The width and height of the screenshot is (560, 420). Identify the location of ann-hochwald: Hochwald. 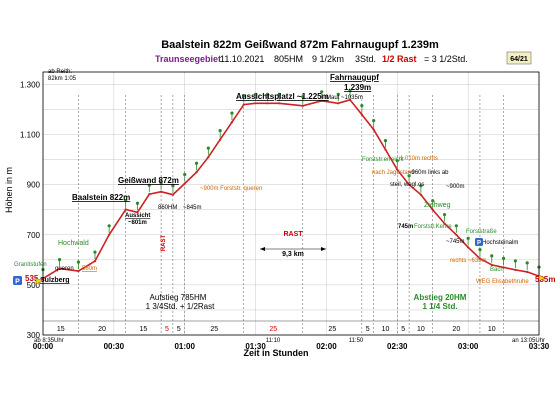
(73, 243).